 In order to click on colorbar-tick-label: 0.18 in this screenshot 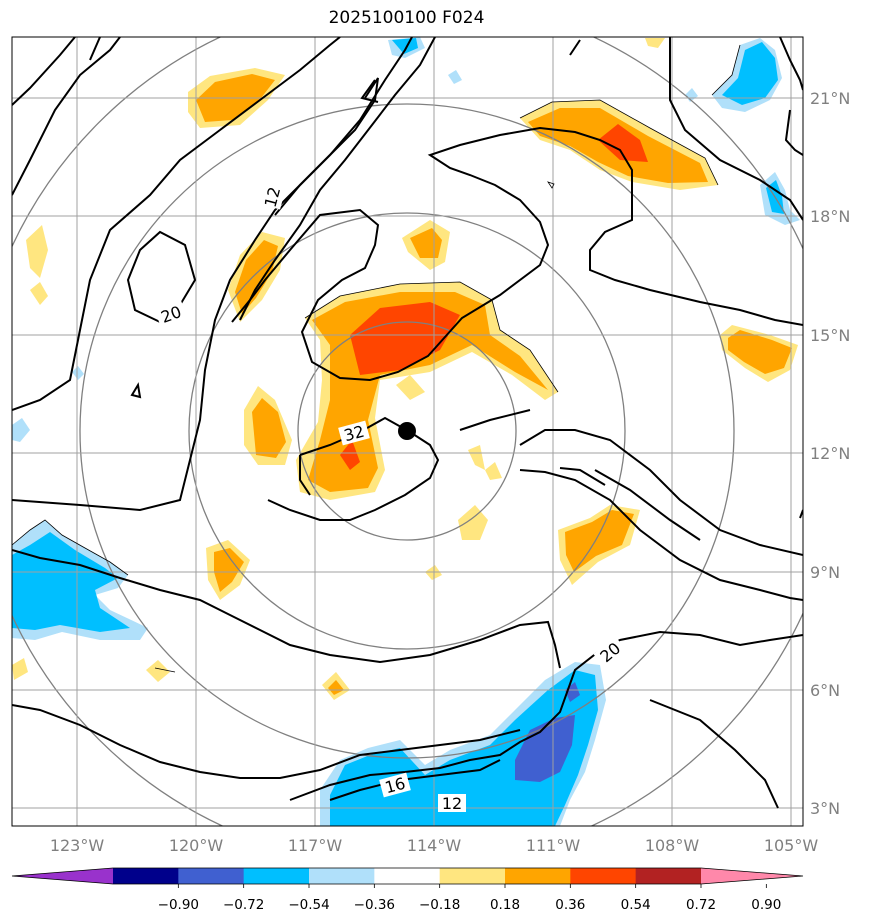, I will do `click(505, 905)`.